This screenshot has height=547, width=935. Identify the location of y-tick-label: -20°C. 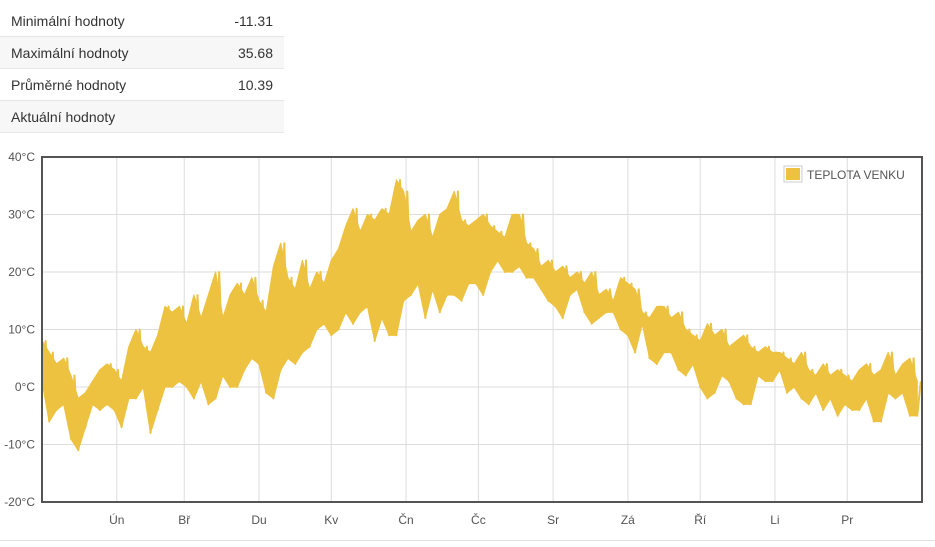
(19, 502).